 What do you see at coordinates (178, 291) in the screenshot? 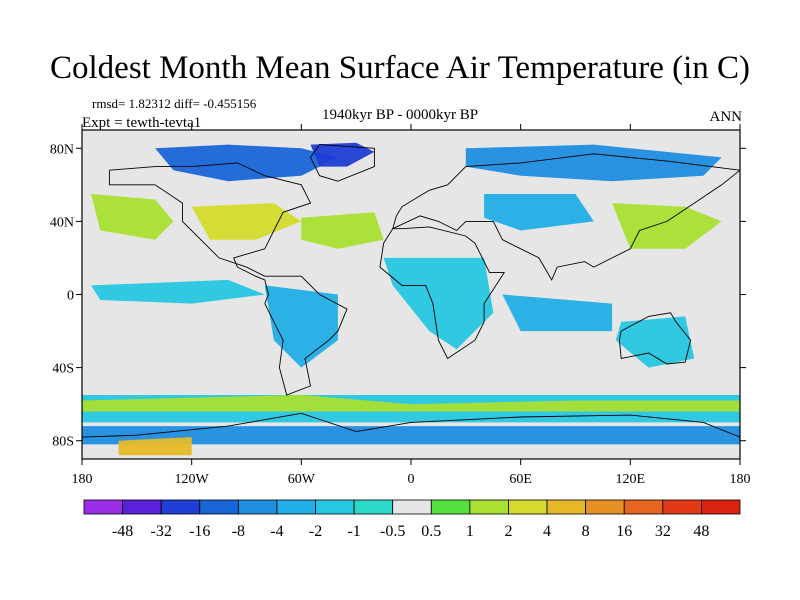
I see `region-tropical-pacific-cool` at bounding box center [178, 291].